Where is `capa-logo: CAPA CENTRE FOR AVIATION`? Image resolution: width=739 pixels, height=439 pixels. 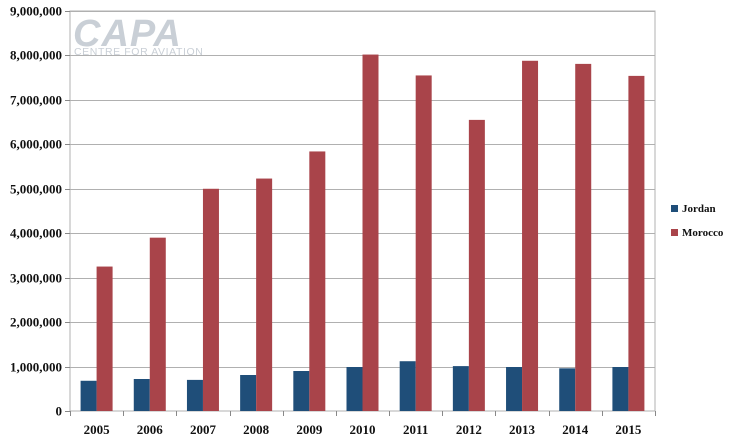
capa-logo: CAPA CENTRE FOR AVIATION is located at coordinates (138, 35).